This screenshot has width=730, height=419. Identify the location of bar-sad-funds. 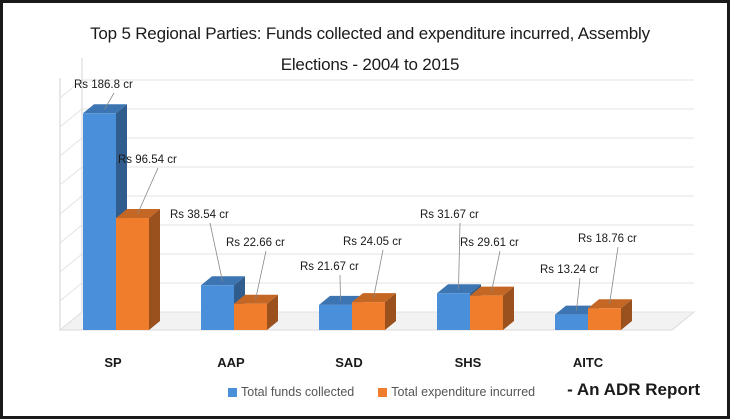
(335, 317).